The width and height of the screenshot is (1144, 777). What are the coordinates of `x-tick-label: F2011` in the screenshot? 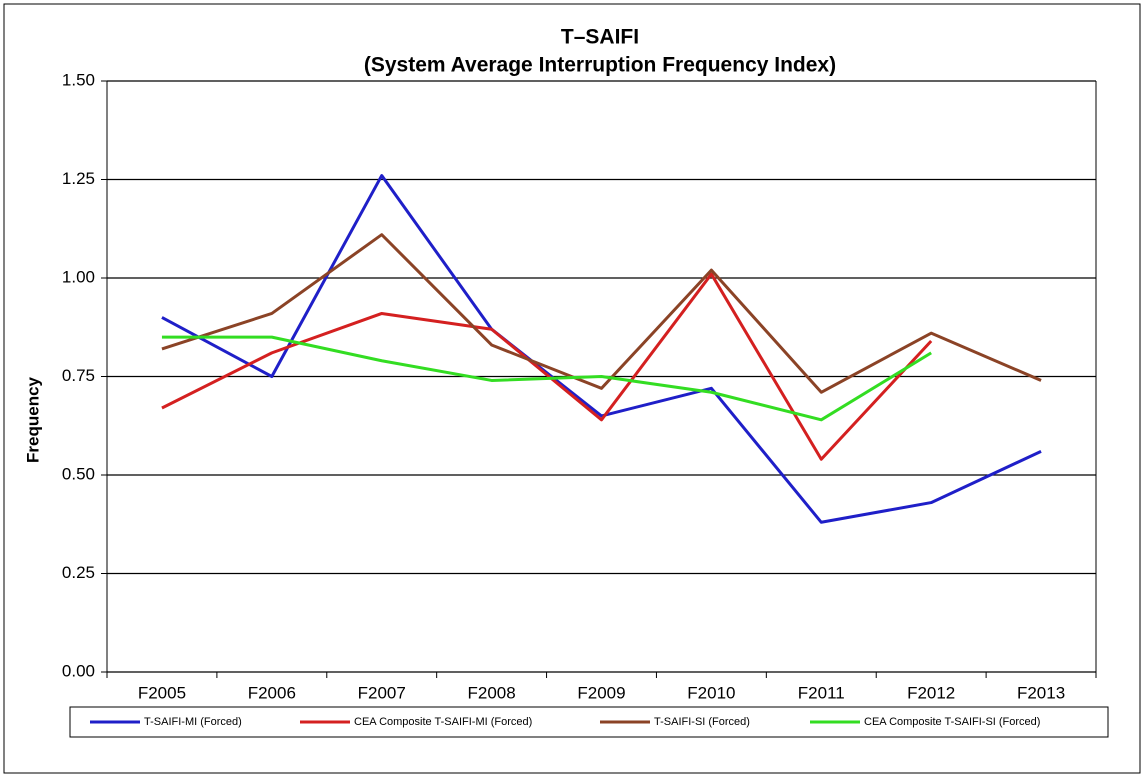 It's located at (821, 692).